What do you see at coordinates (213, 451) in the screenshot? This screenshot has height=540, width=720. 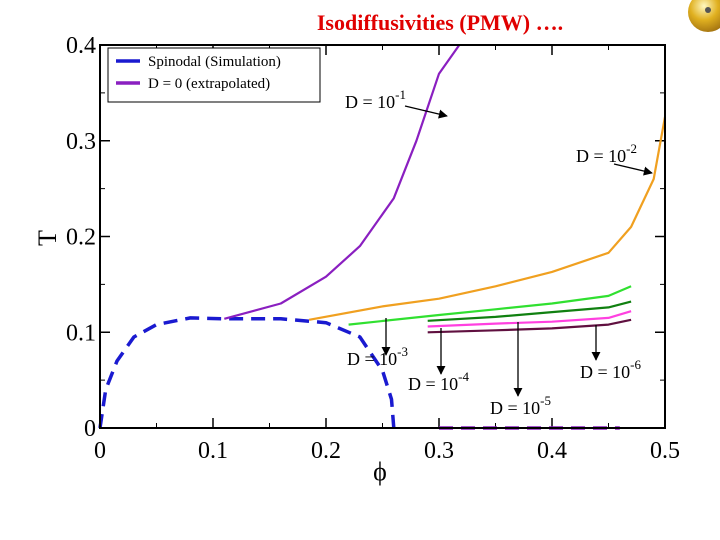 I see `x-tick-label: 0.1` at bounding box center [213, 451].